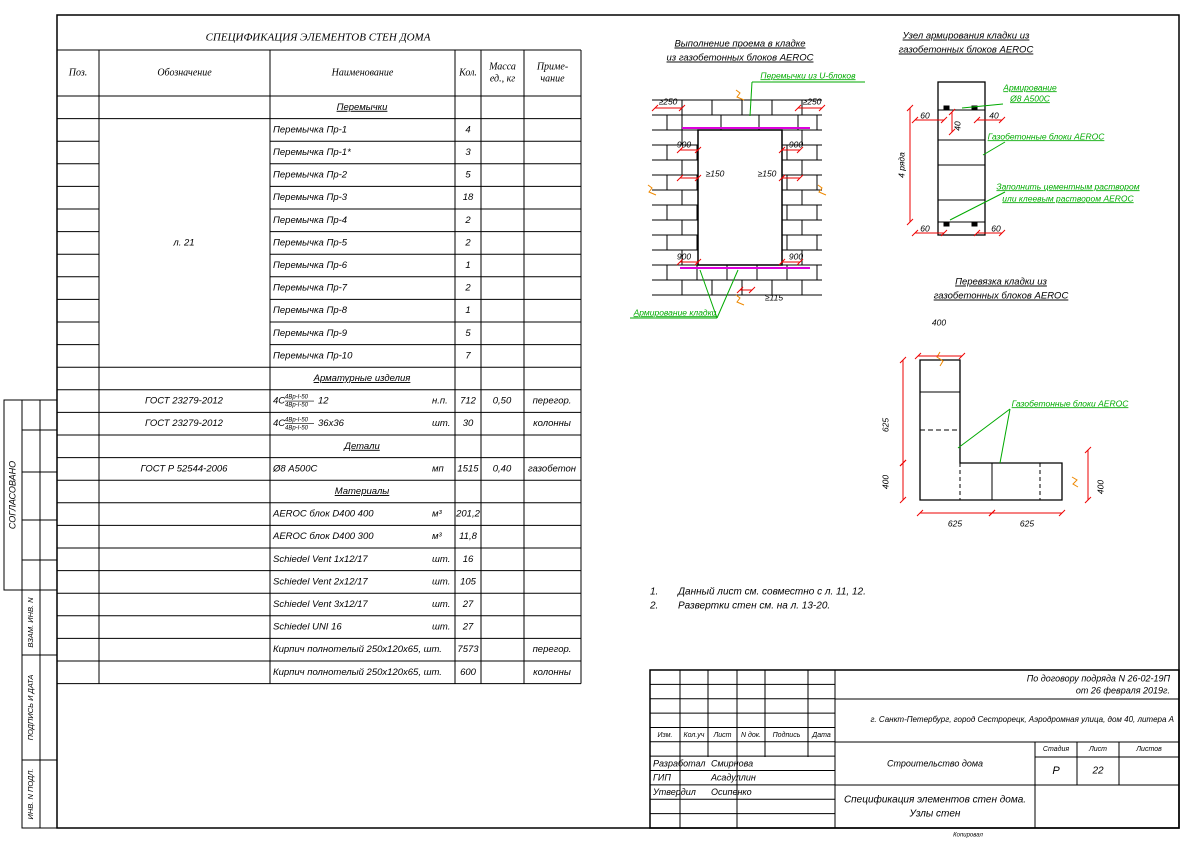  What do you see at coordinates (323, 536) in the screenshot?
I see `item-name: AEROC блок D400 300` at bounding box center [323, 536].